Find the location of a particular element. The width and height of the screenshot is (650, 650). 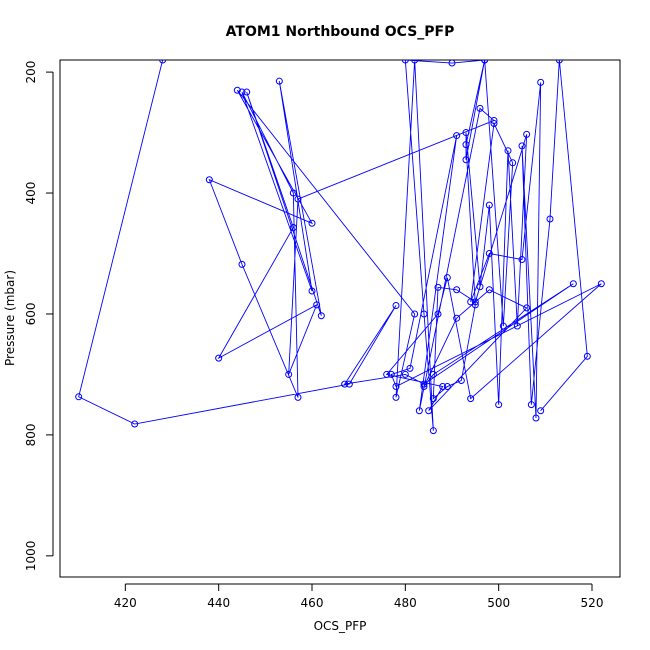

x-tick-label: 500 is located at coordinates (498, 603).